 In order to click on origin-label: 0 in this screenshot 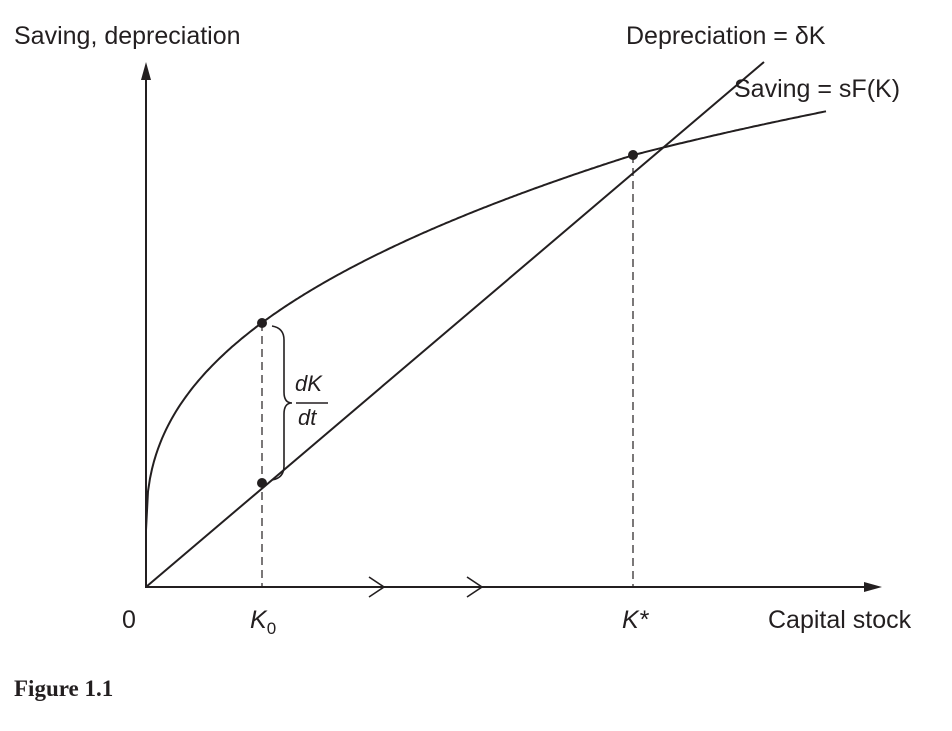, I will do `click(129, 620)`.